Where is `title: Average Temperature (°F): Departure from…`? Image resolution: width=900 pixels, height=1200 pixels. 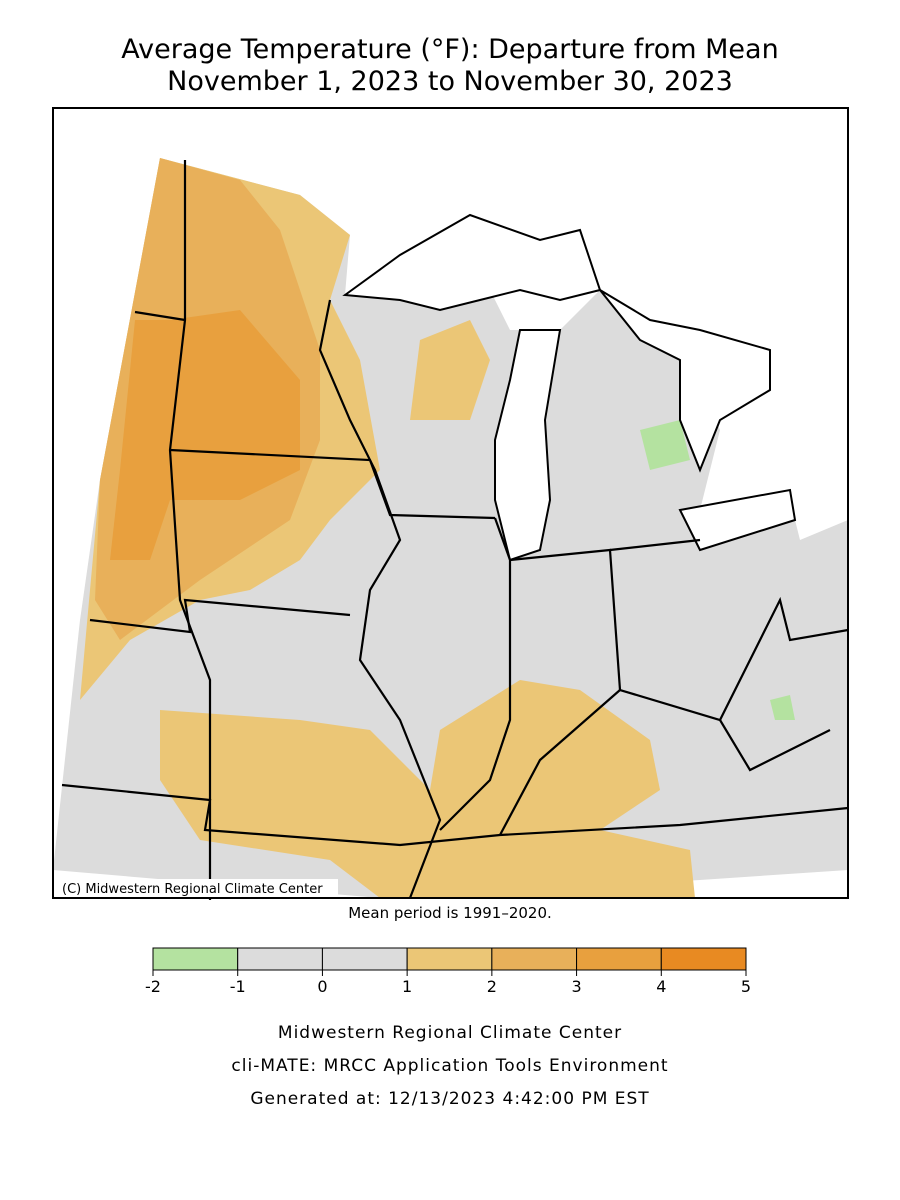 title: Average Temperature (°F): Departure from… is located at coordinates (449, 49).